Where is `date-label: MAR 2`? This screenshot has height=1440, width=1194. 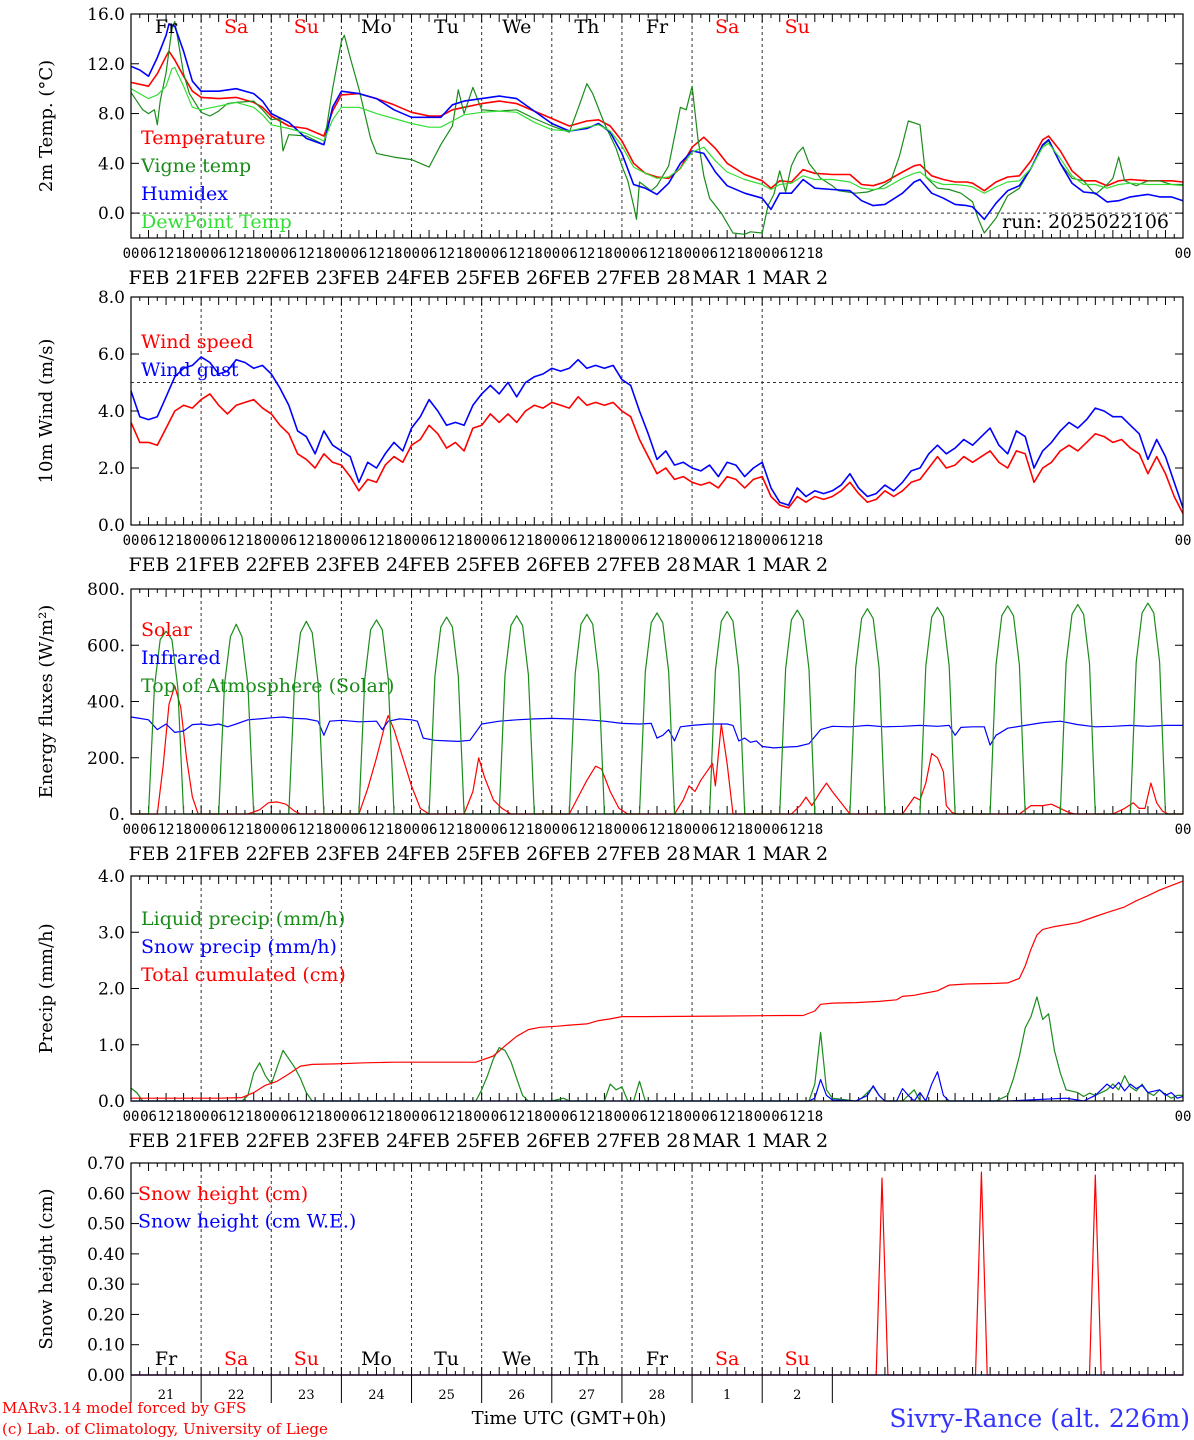
date-label: MAR 2 is located at coordinates (795, 1141).